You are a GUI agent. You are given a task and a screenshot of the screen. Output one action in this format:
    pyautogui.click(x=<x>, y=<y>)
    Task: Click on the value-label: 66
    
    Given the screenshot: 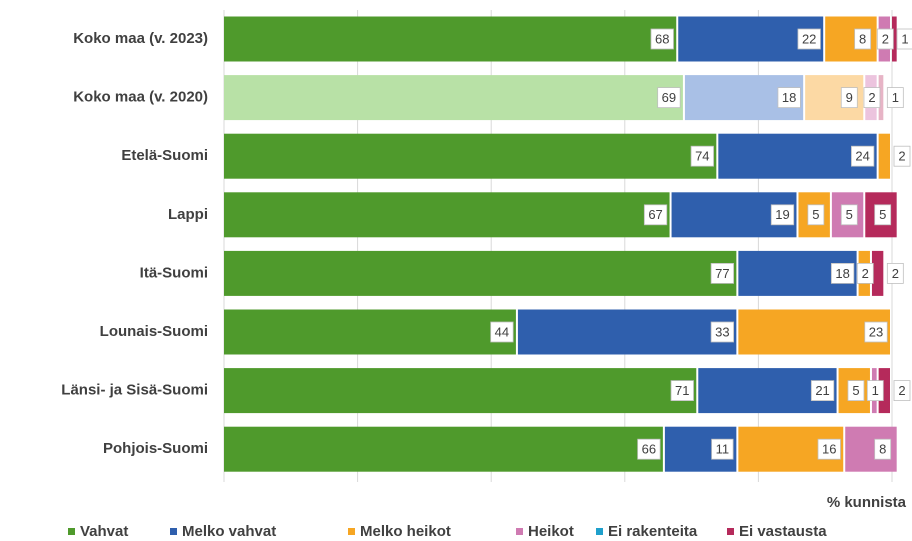 What is the action you would take?
    pyautogui.click(x=649, y=449)
    